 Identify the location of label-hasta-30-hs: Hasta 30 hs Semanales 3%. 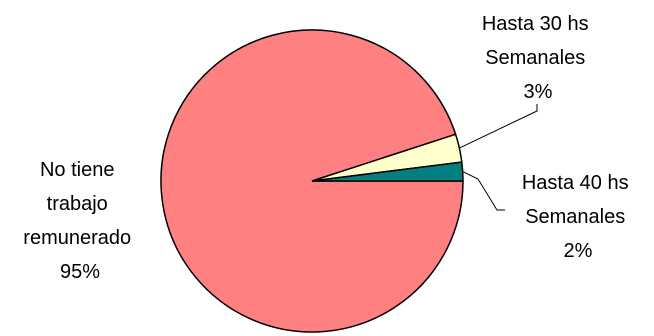
(538, 58).